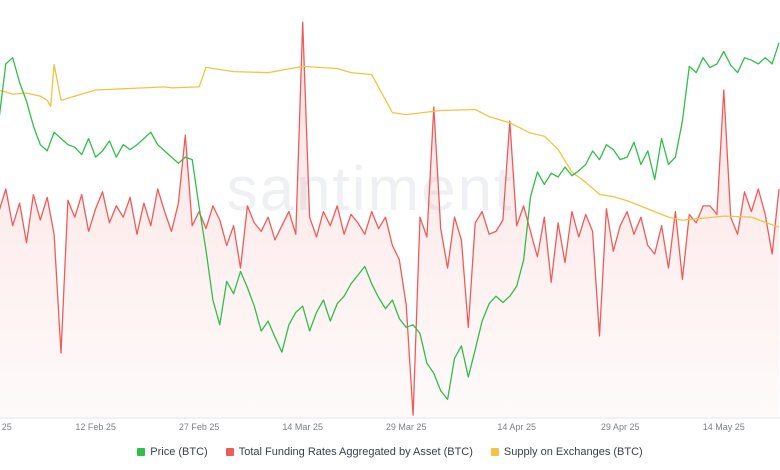  Describe the element at coordinates (516, 427) in the screenshot. I see `x-tick-label: 14 Apr 25` at that location.